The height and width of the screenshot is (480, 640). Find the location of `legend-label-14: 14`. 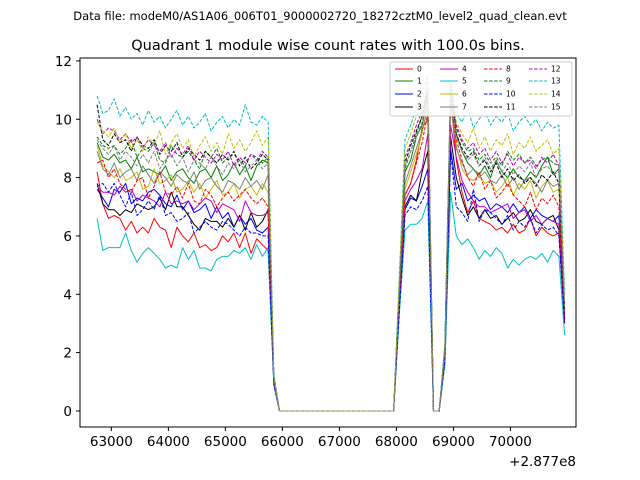

legend-label-14: 14 is located at coordinates (556, 94).